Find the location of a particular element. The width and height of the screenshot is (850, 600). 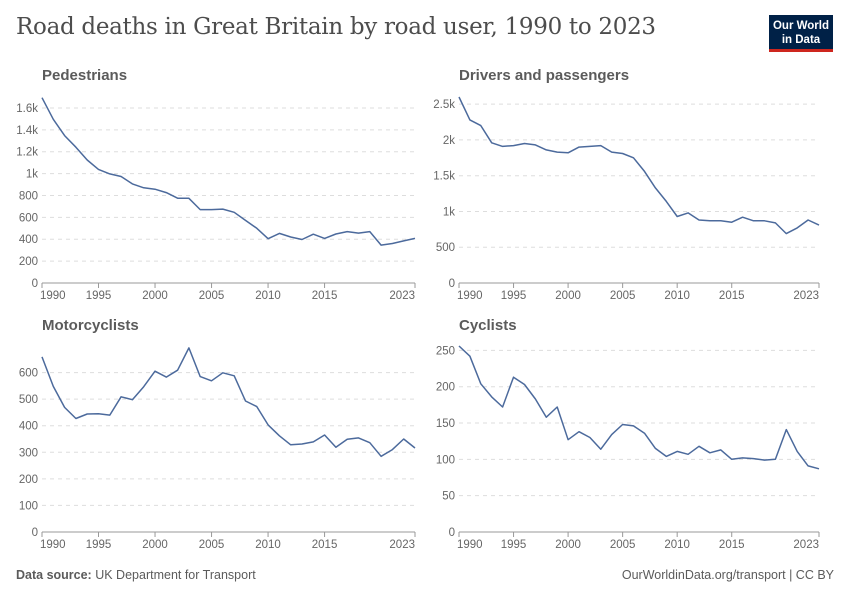

data-source: Data source: UK Department for Transport is located at coordinates (136, 575).